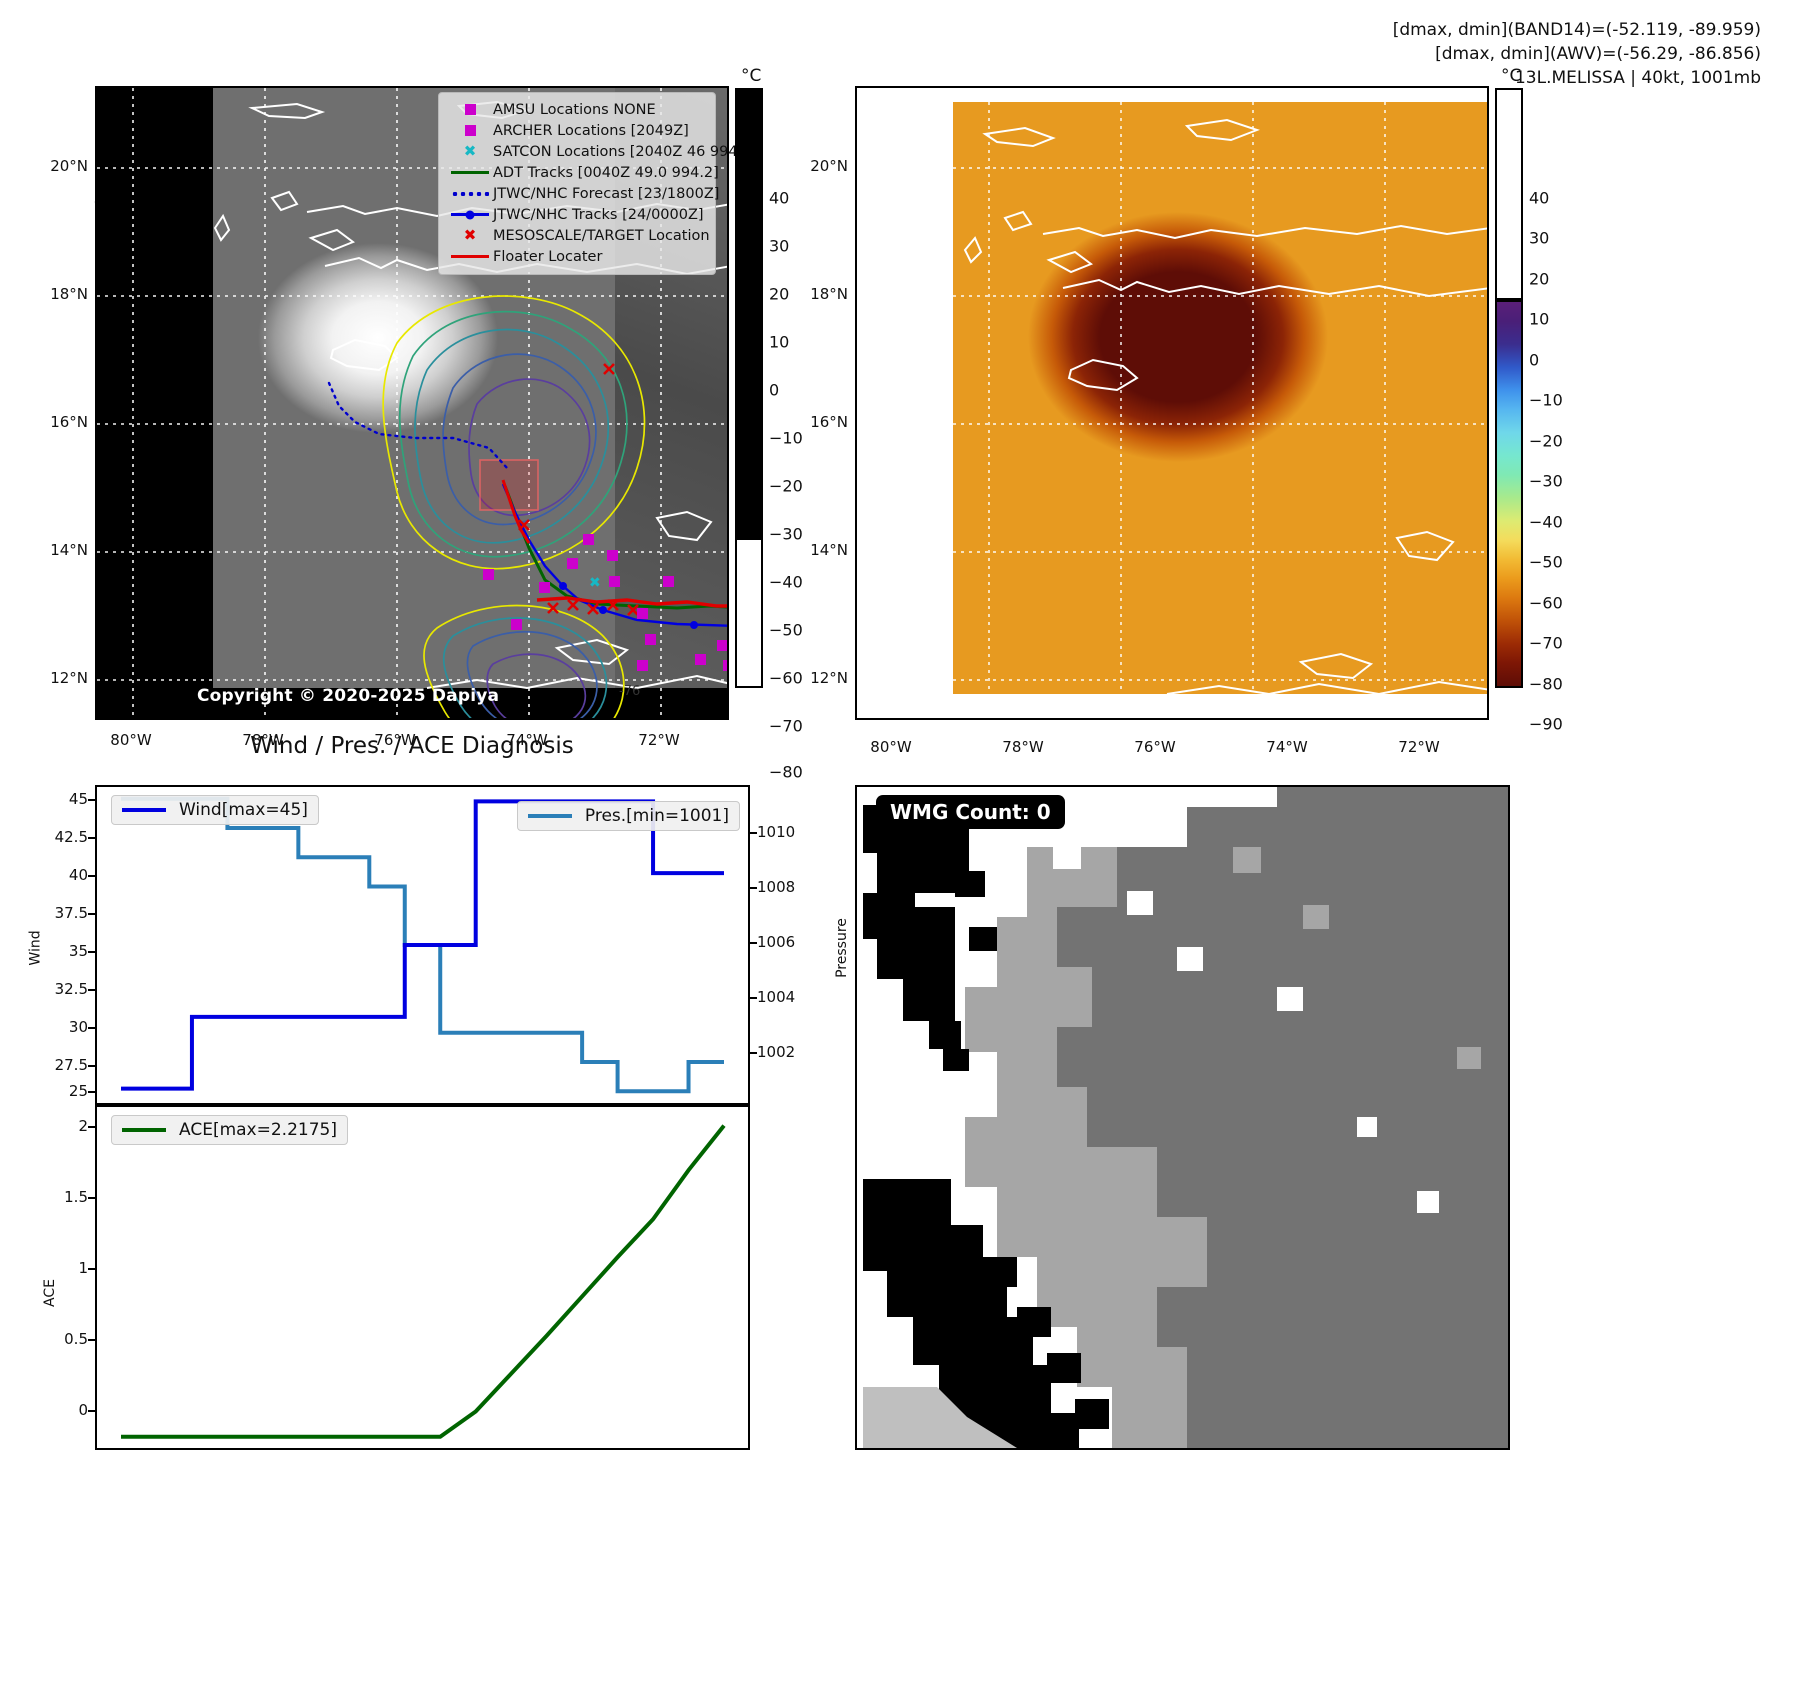  I want to click on ir-colorbar-units: °C, so click(751, 76).